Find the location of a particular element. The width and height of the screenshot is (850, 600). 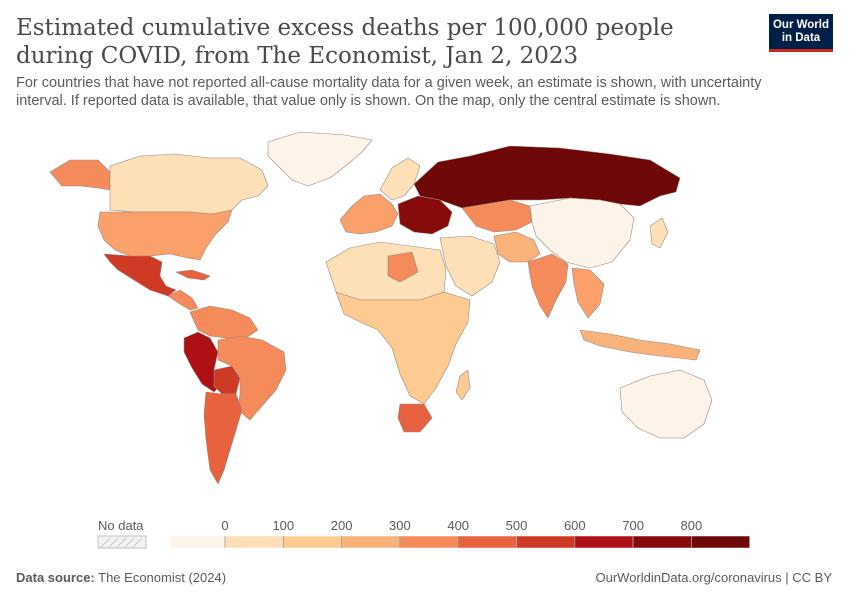

legend-tick-labels: 0 100 200 300 400 500 600 700 800 is located at coordinates (461, 533).